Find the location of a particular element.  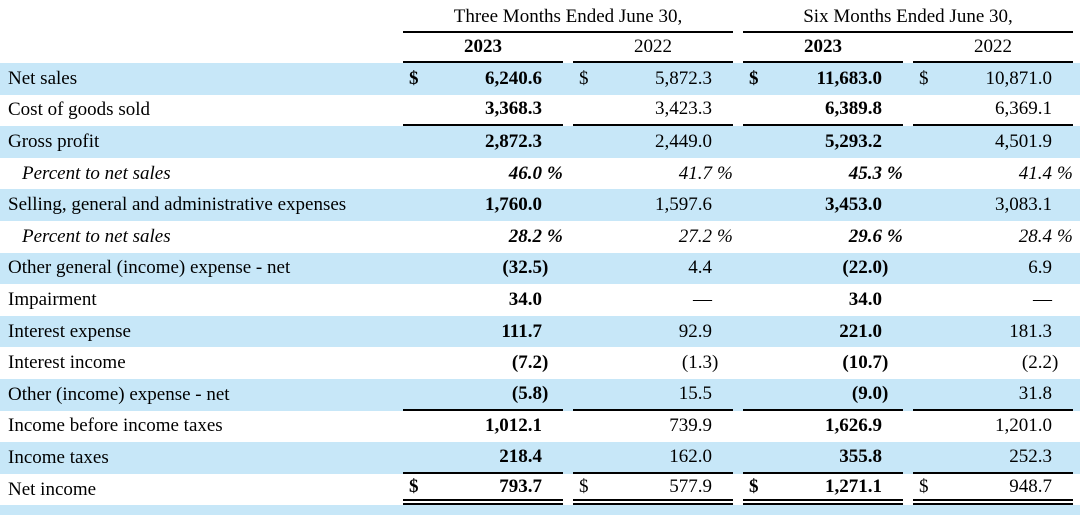

value-cell: (1.3) is located at coordinates (653, 363).